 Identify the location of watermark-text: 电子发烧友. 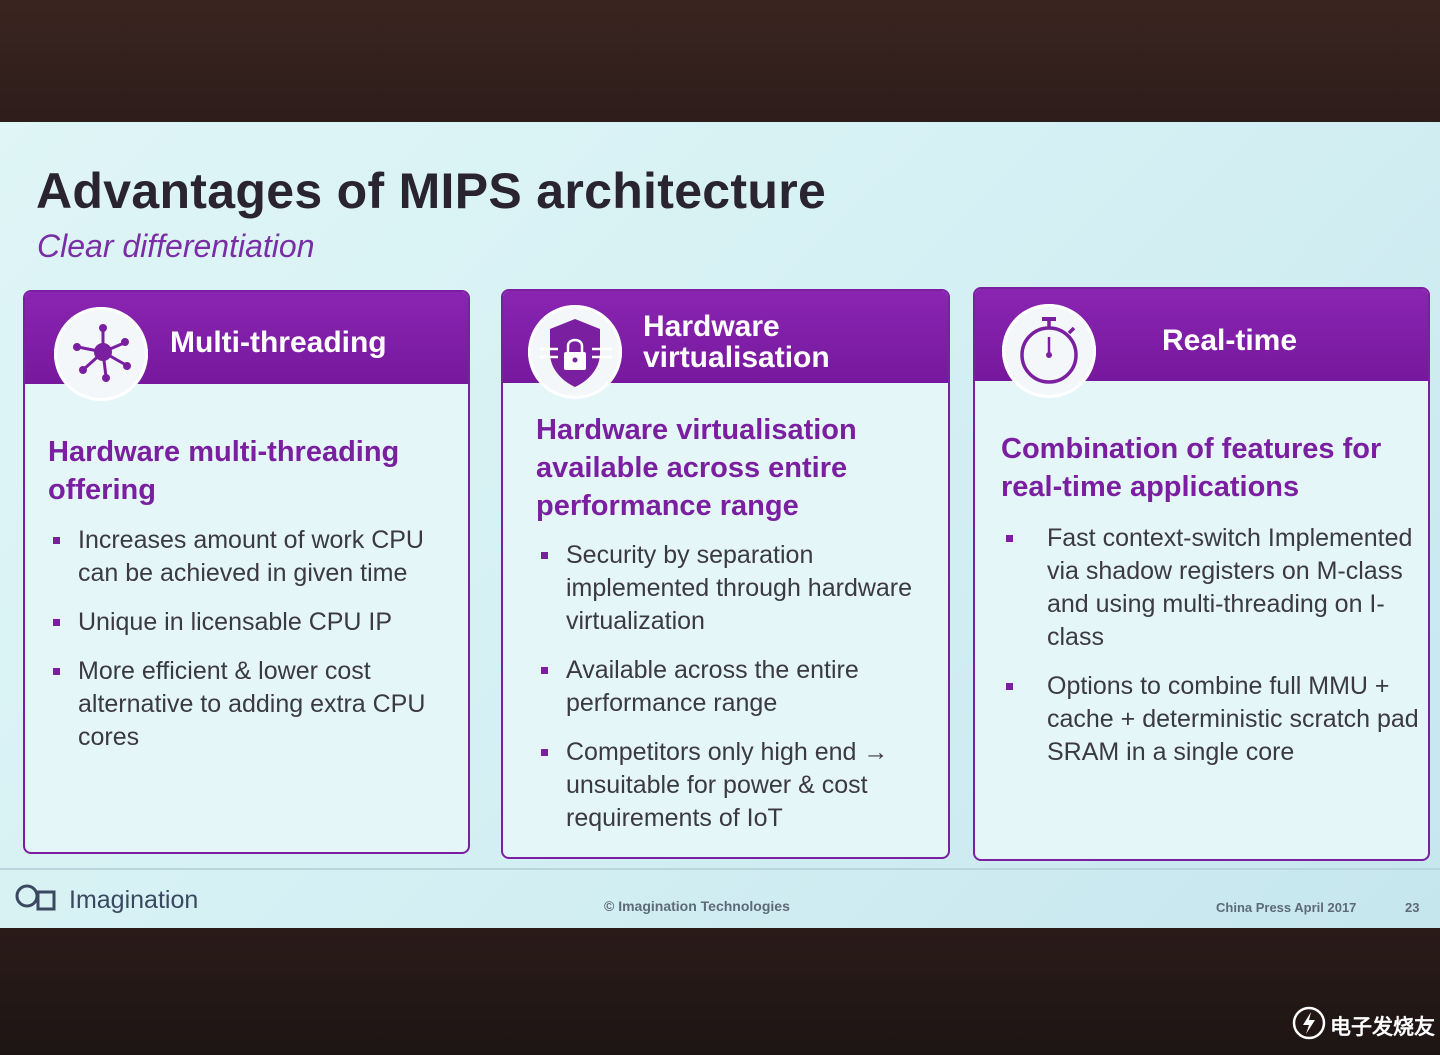
(1382, 1027).